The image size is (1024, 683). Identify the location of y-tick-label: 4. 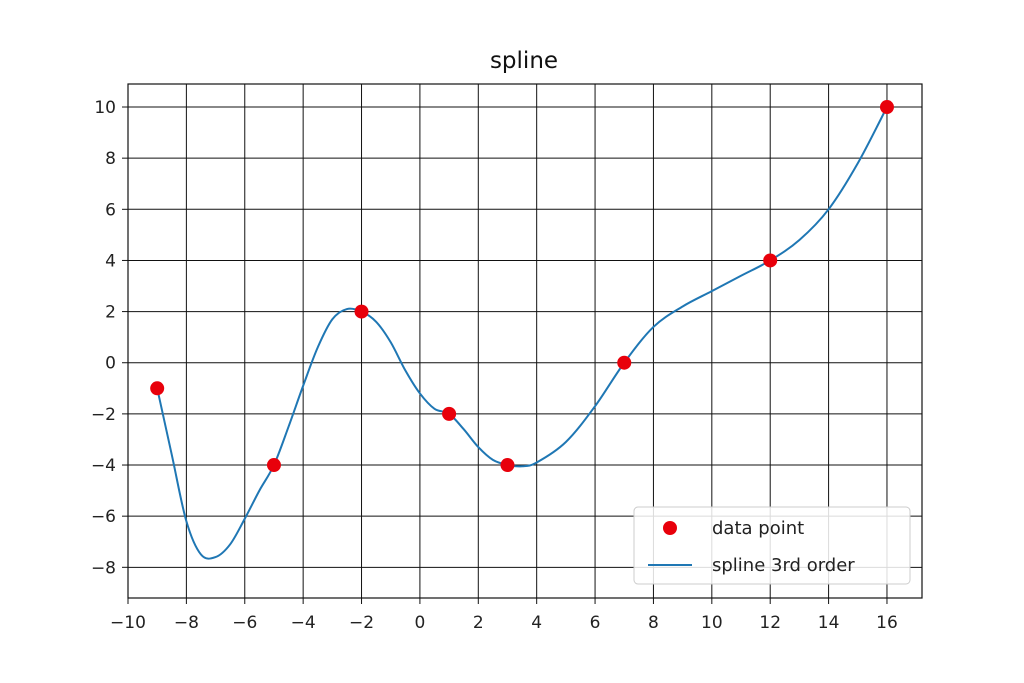
(110, 261).